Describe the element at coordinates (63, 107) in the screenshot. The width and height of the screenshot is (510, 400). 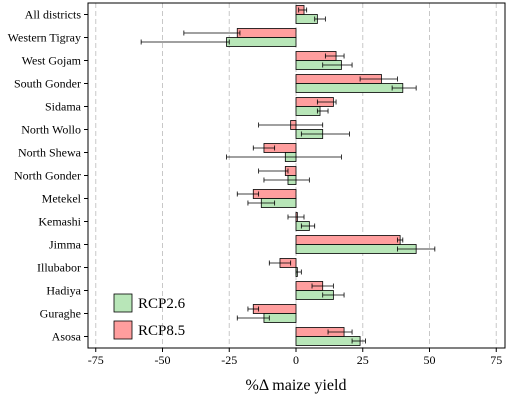
I see `category-label: Sidama` at that location.